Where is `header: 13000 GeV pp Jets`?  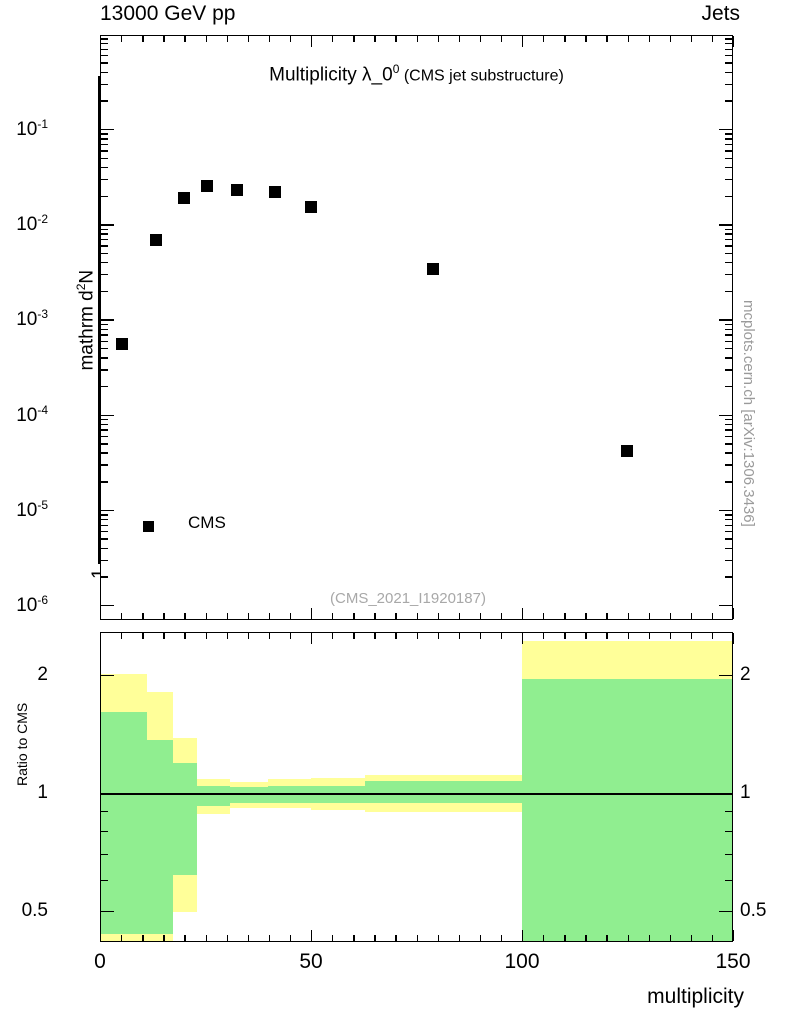
header: 13000 GeV pp Jets is located at coordinates (393, 16).